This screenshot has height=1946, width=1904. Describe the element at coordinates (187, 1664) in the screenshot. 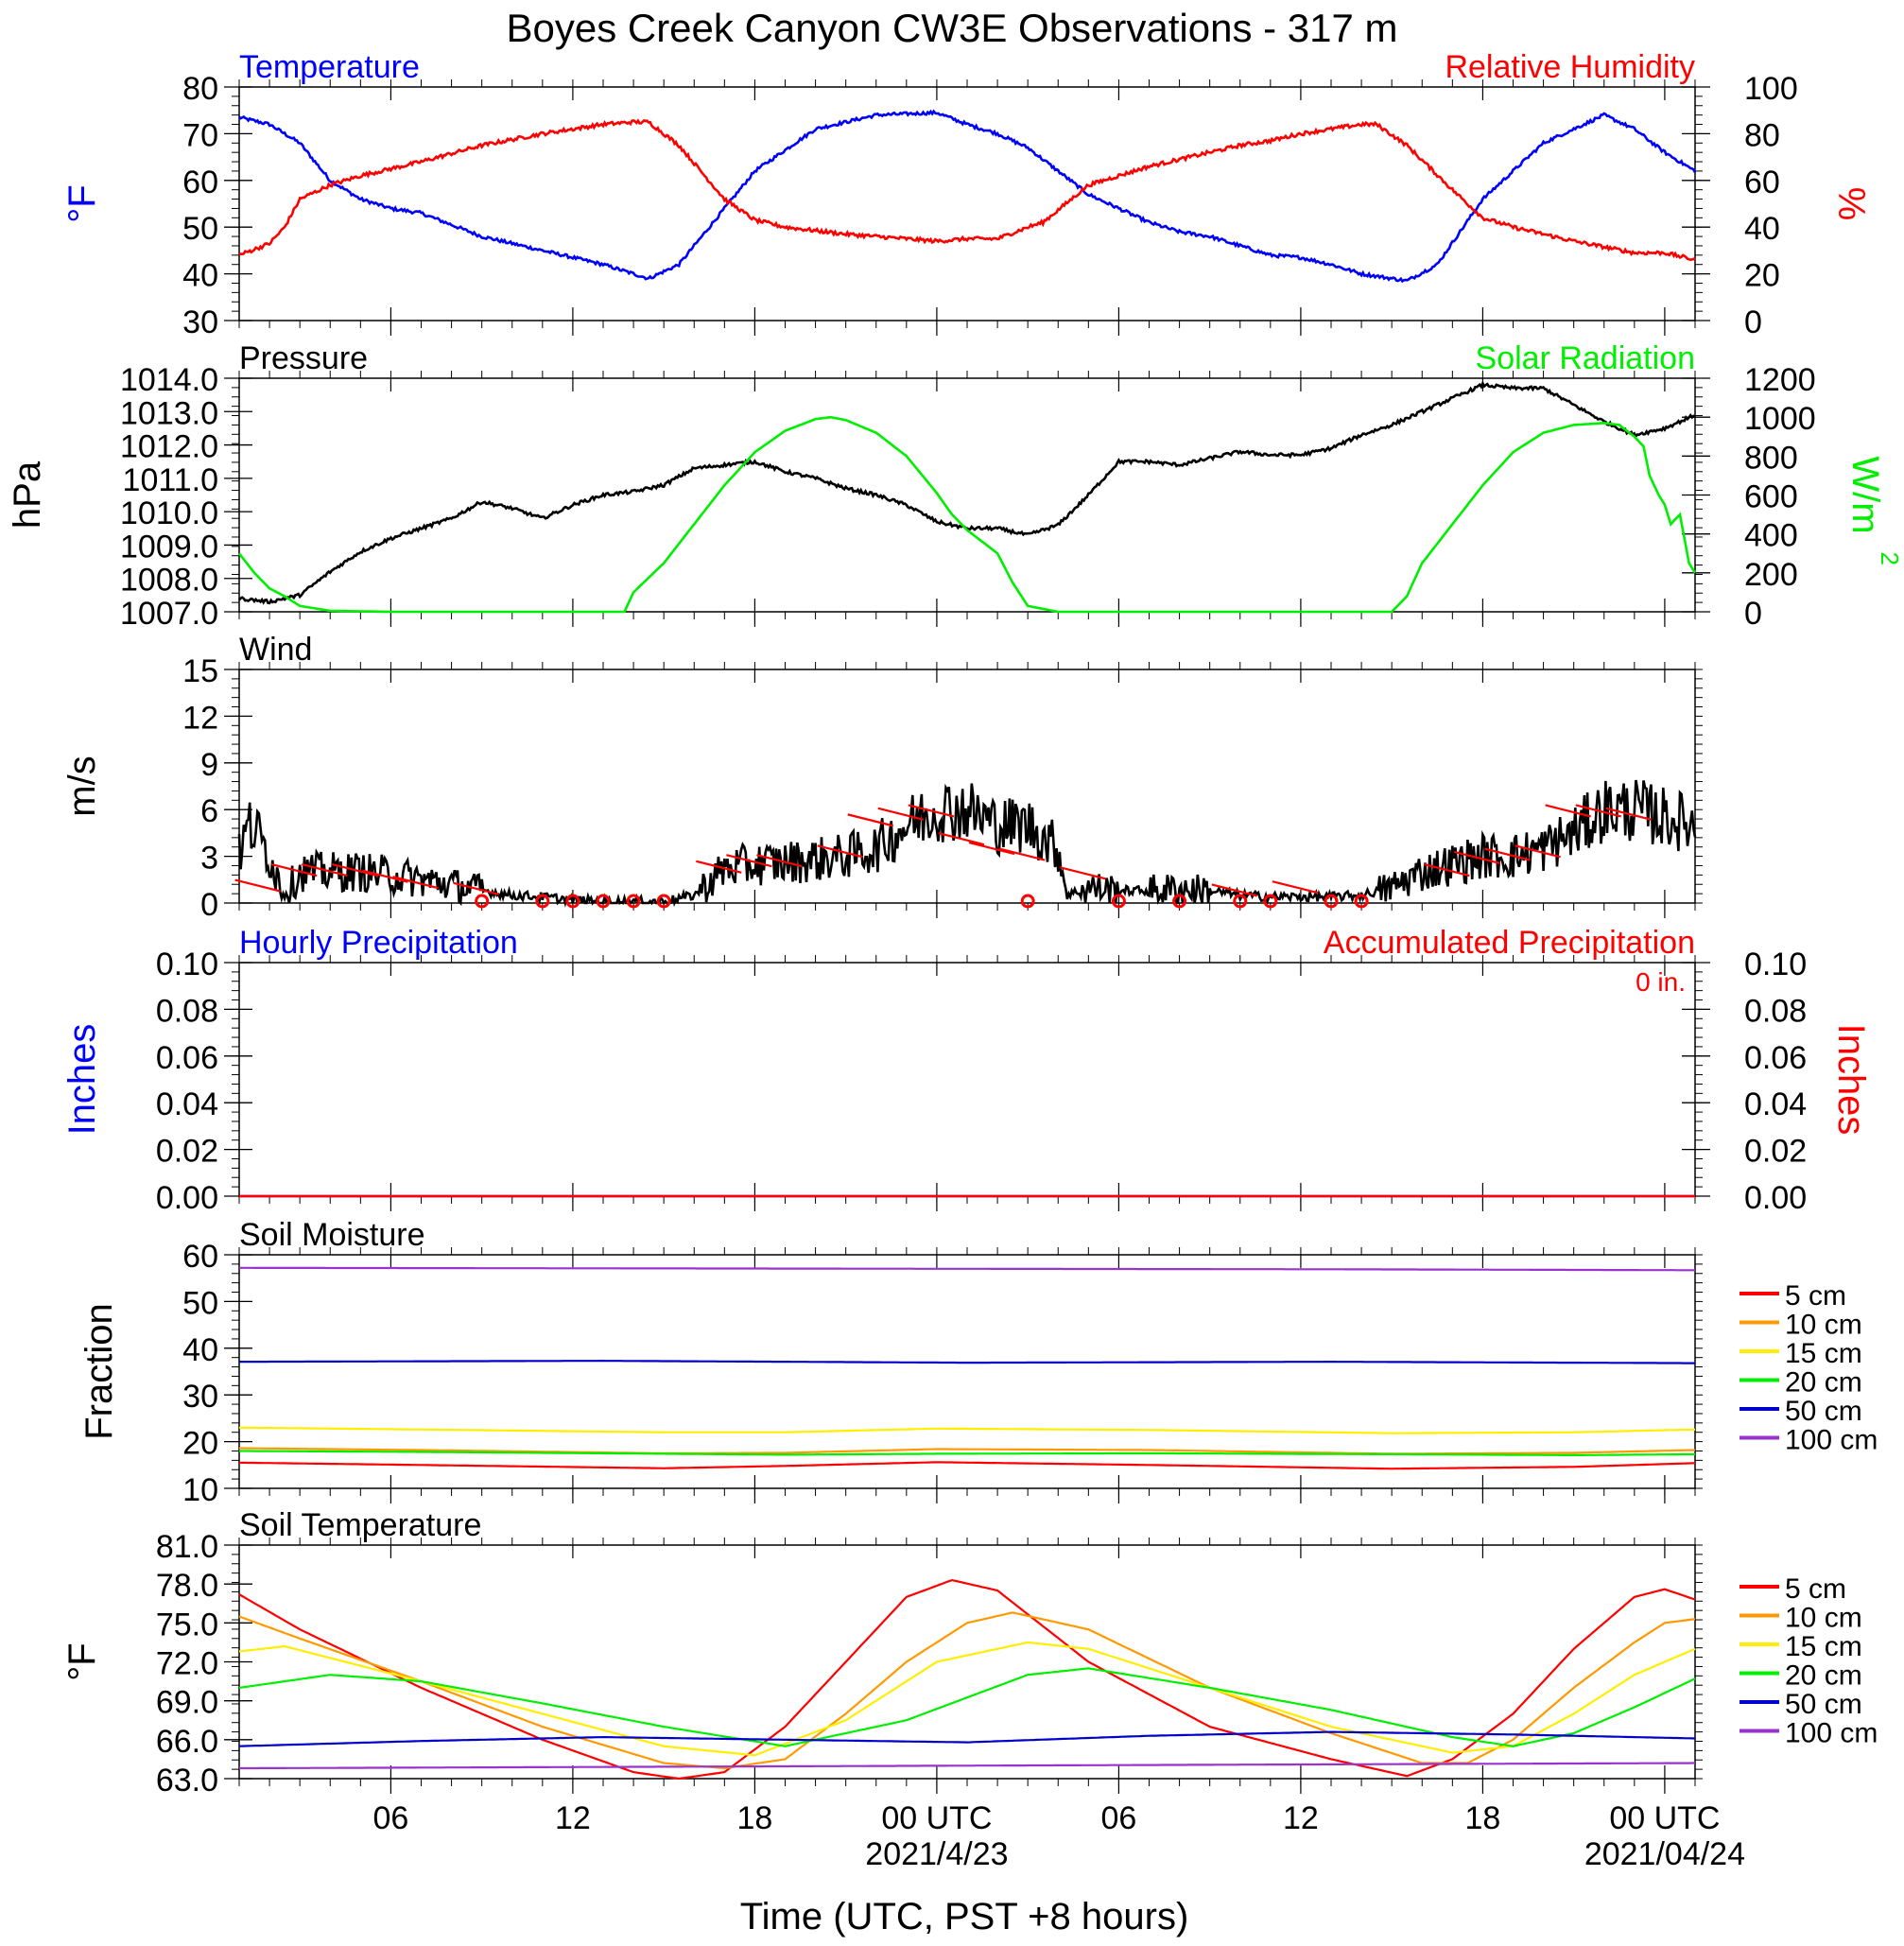

I see `y-tick-label: 72.0` at that location.